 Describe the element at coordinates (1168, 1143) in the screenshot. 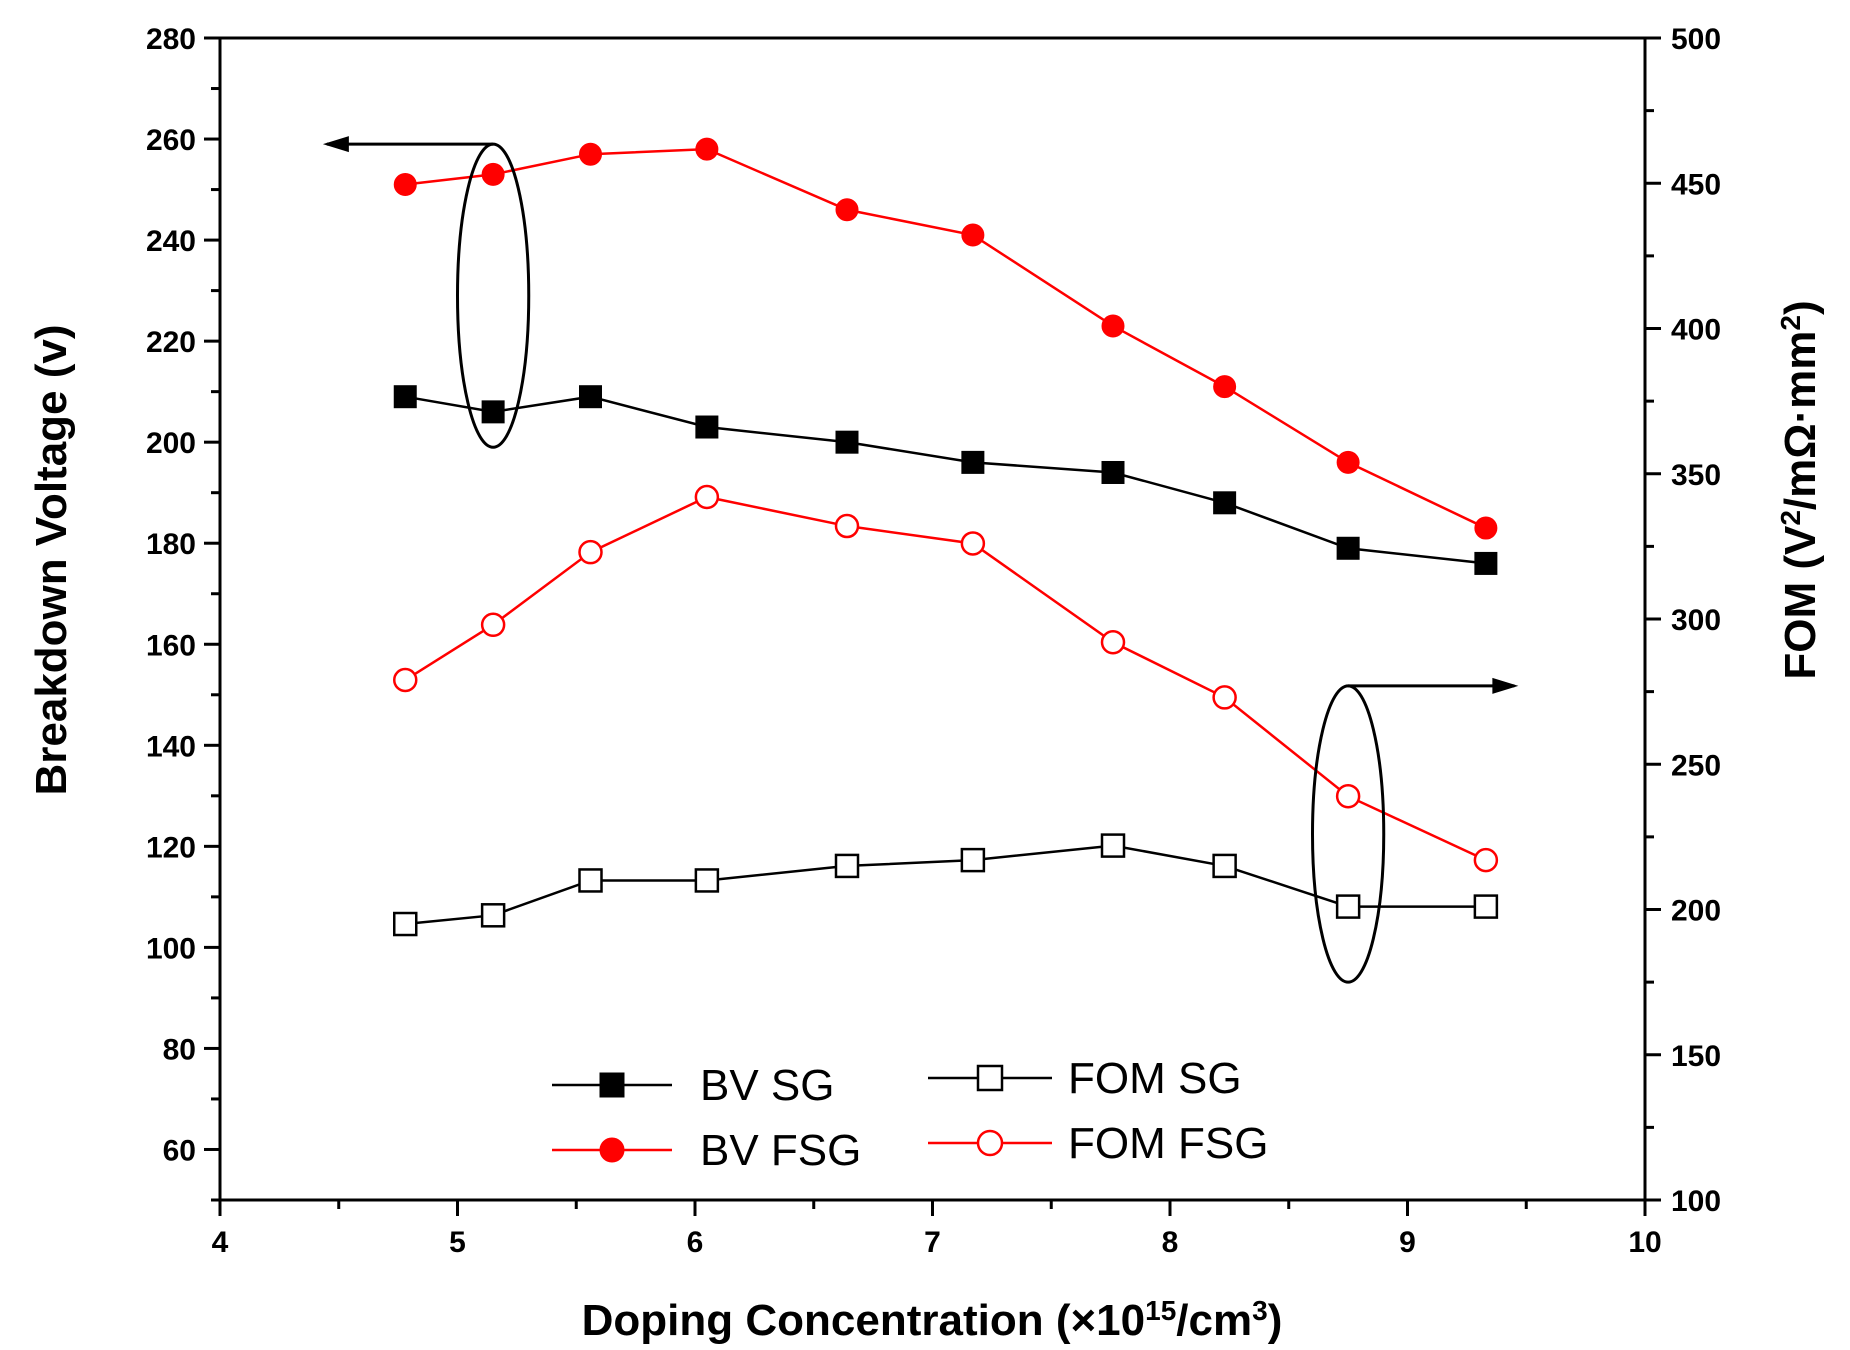

I see `legend-label-fom-fsg: FOM FSG` at that location.